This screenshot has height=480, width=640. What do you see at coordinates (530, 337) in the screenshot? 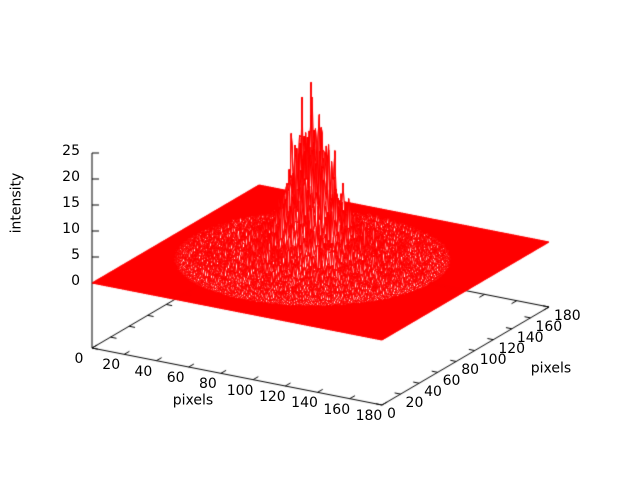
I see `y-tick-label-140: 140` at bounding box center [530, 337].